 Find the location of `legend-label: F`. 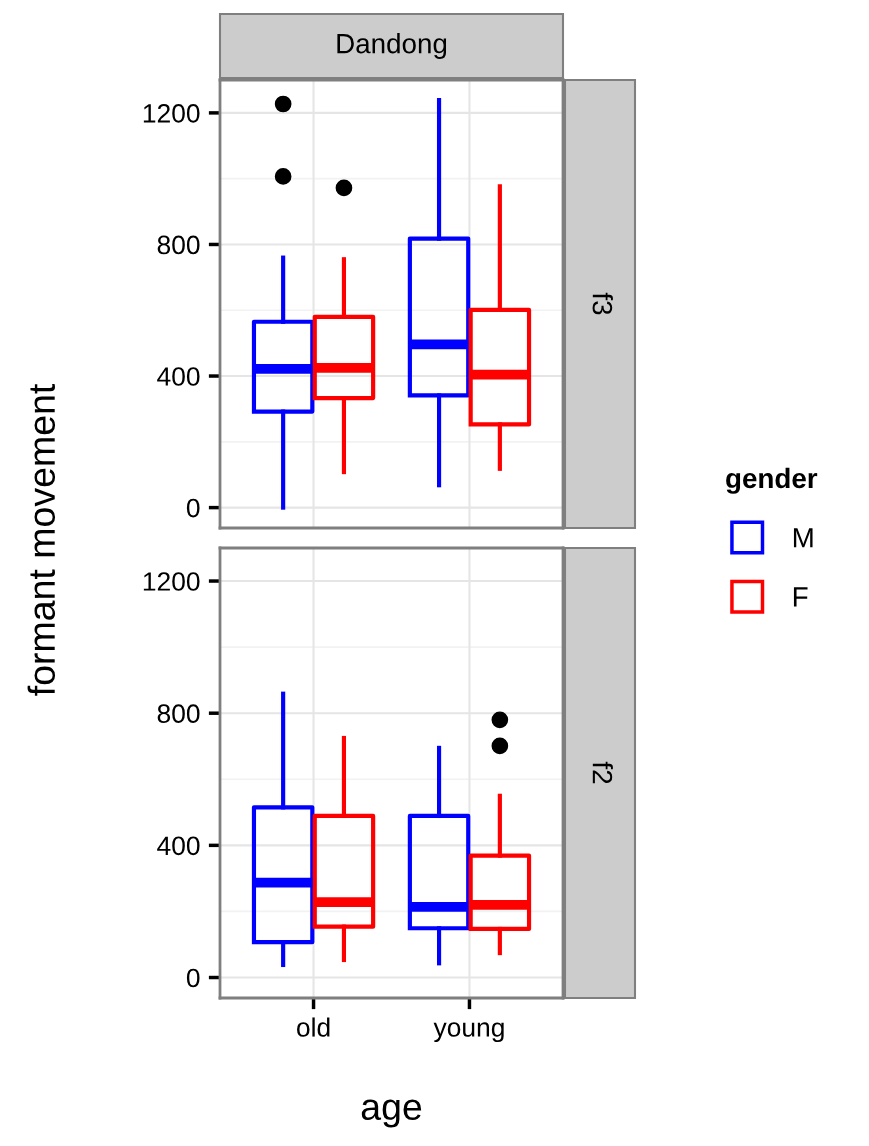

legend-label: F is located at coordinates (800, 597).